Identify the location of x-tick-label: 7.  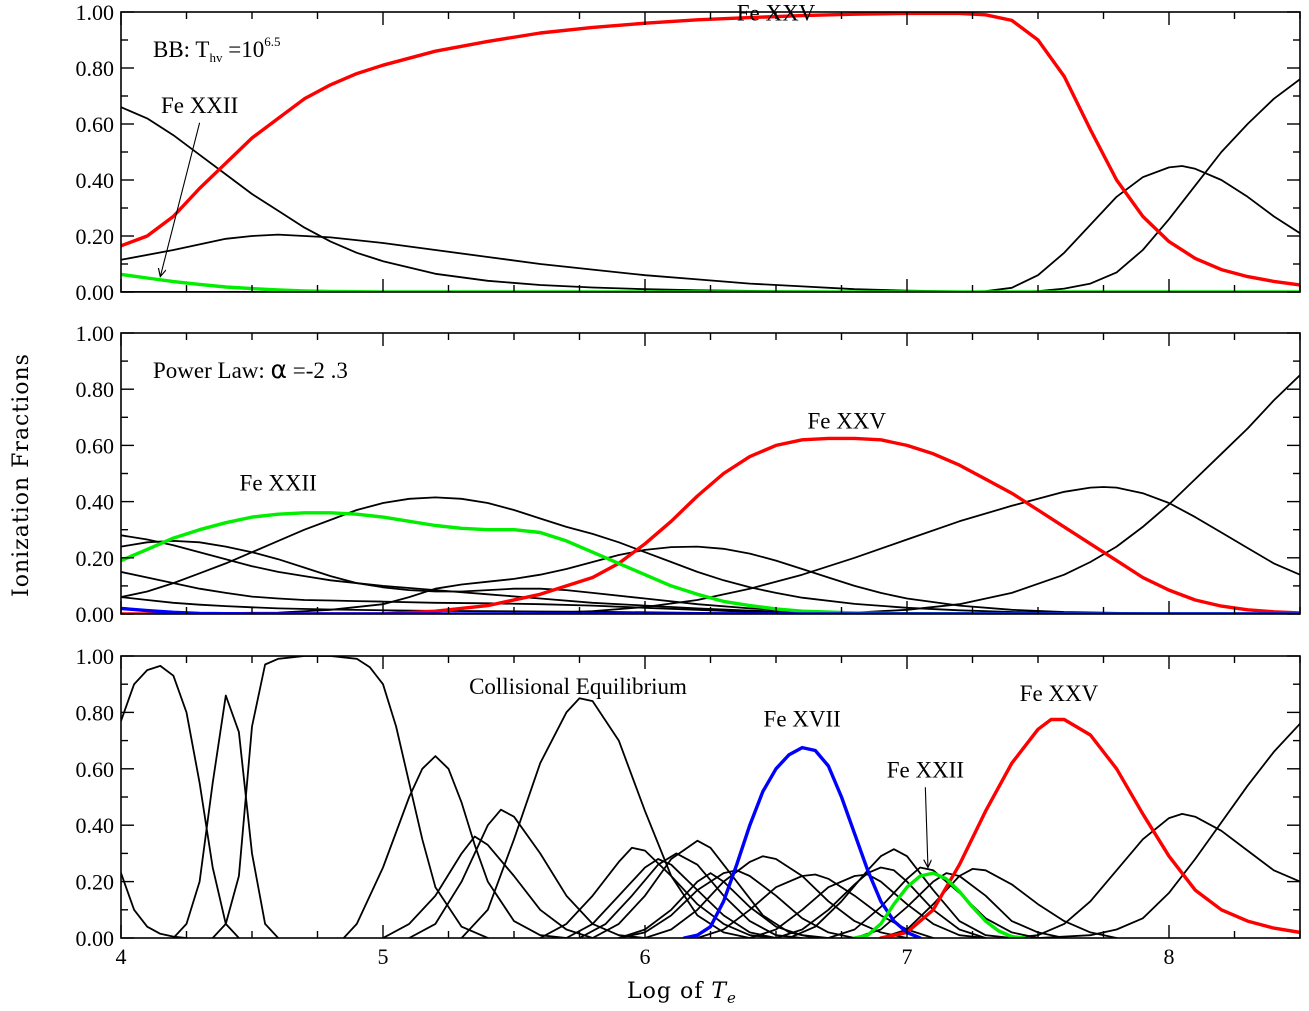
(907, 956).